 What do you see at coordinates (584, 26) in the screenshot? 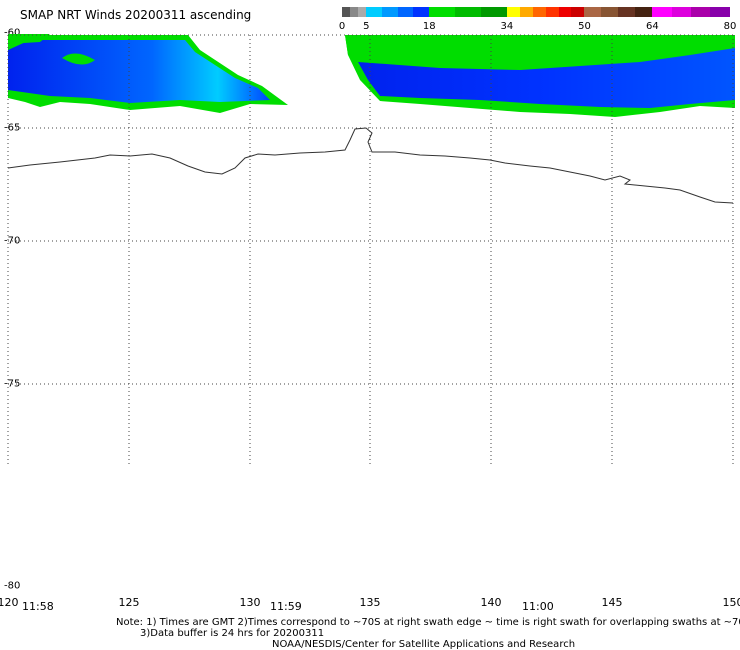
I see `colorbar-tick-50: 50` at bounding box center [584, 26].